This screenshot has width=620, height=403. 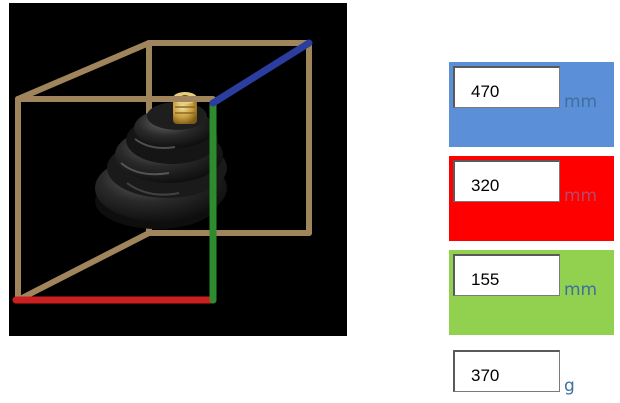 What do you see at coordinates (506, 371) in the screenshot?
I see `weight-input` at bounding box center [506, 371].